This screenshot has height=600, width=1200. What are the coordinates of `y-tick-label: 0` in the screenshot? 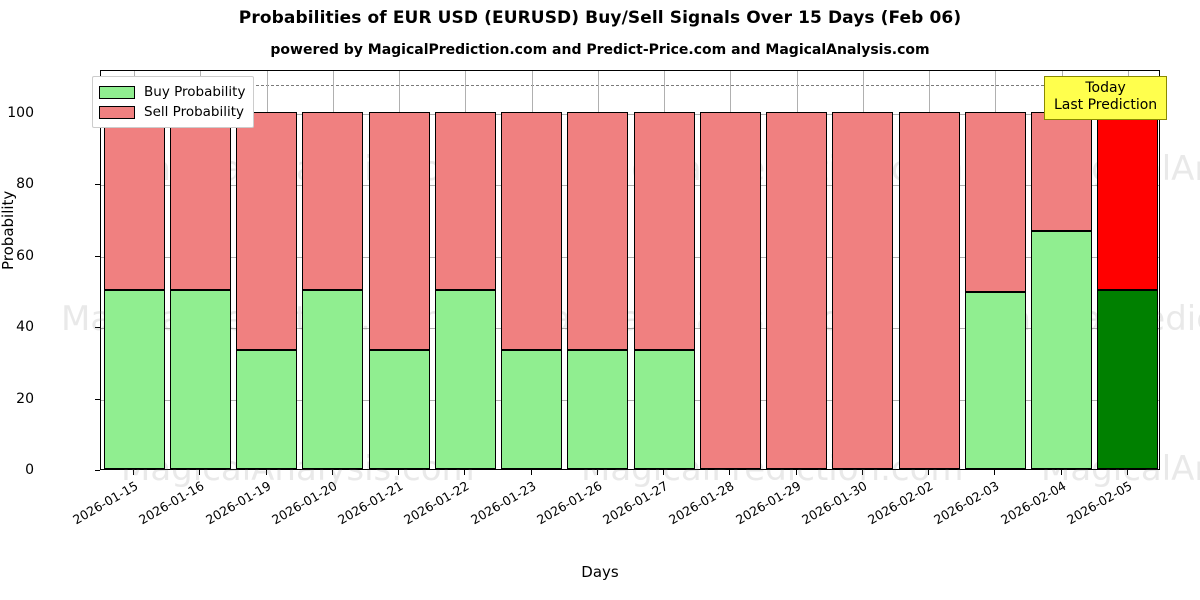 It's located at (29, 470).